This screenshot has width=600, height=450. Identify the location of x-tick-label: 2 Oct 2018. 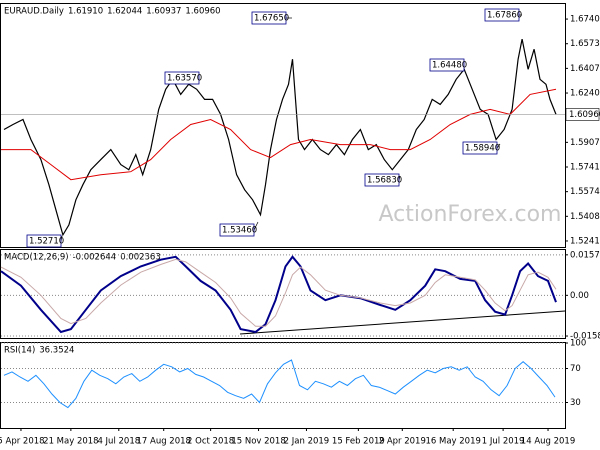
(210, 442).